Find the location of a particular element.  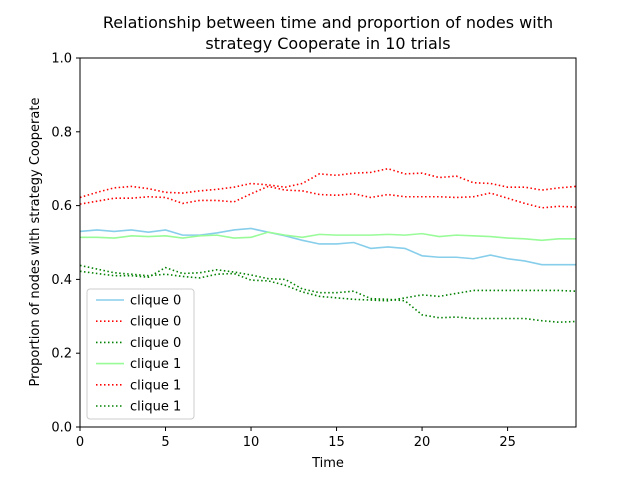

x-tick-label: 0 is located at coordinates (80, 442).